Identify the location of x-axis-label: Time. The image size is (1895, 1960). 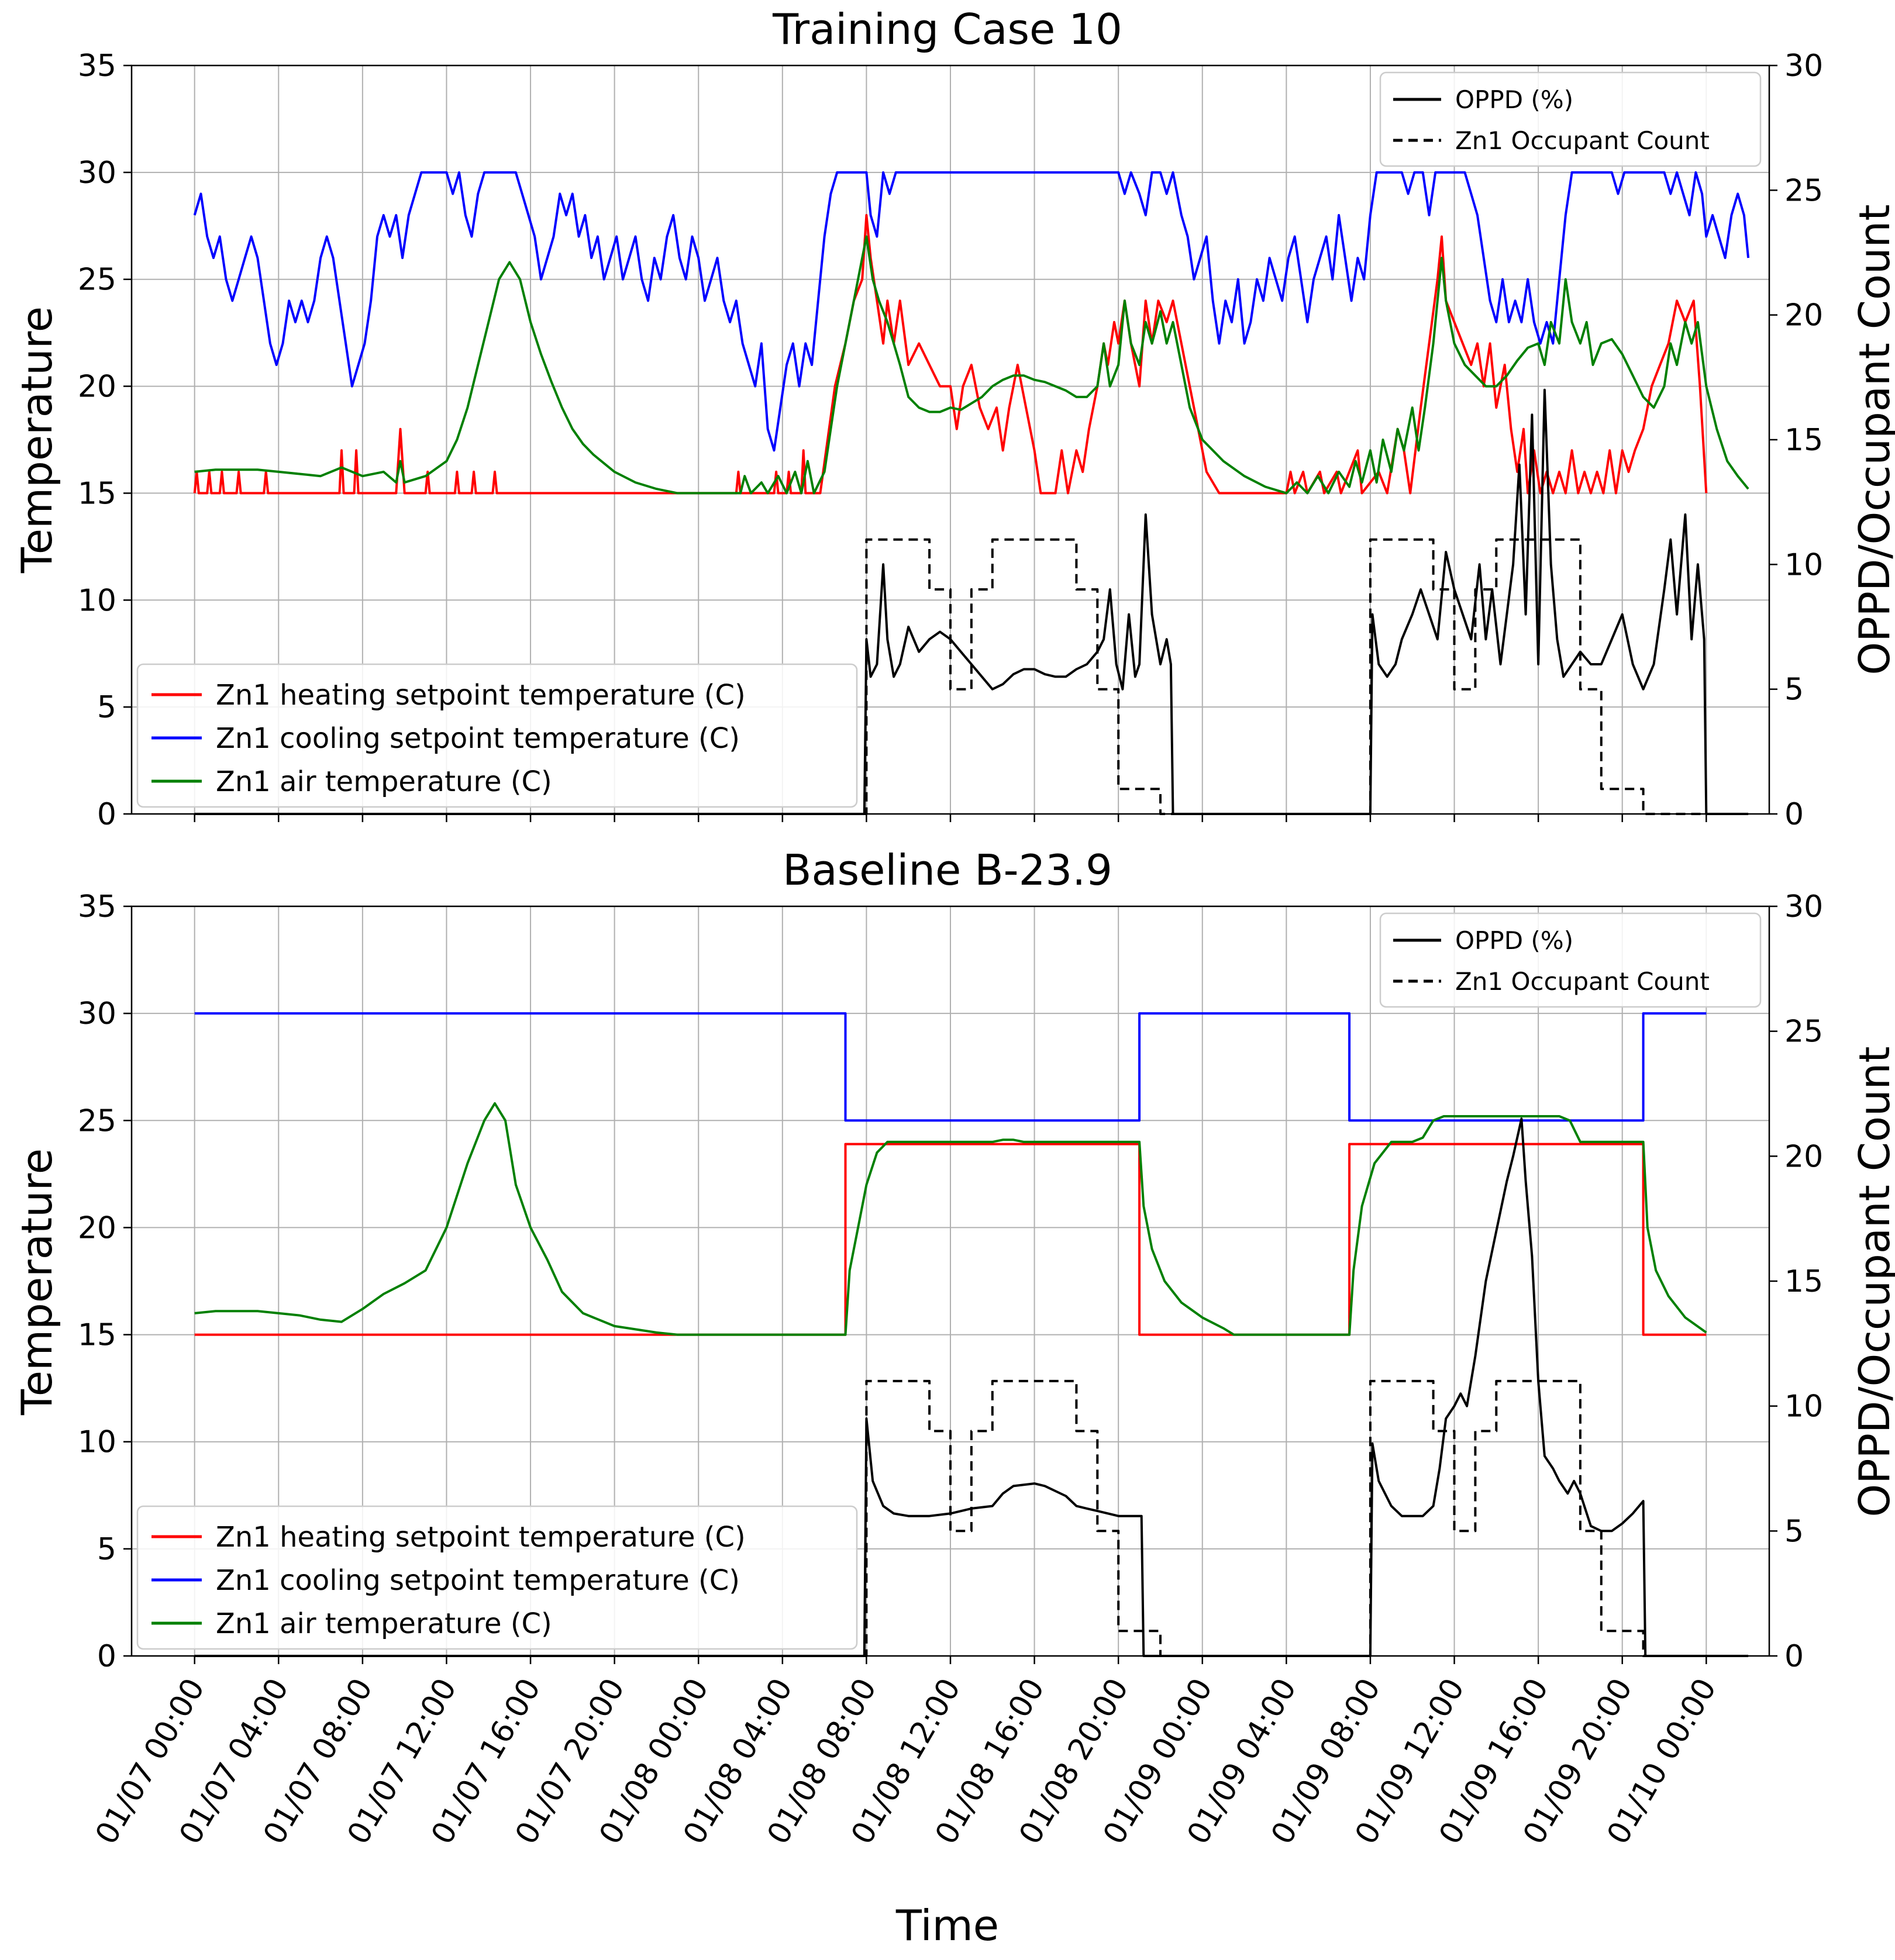
(947, 1926).